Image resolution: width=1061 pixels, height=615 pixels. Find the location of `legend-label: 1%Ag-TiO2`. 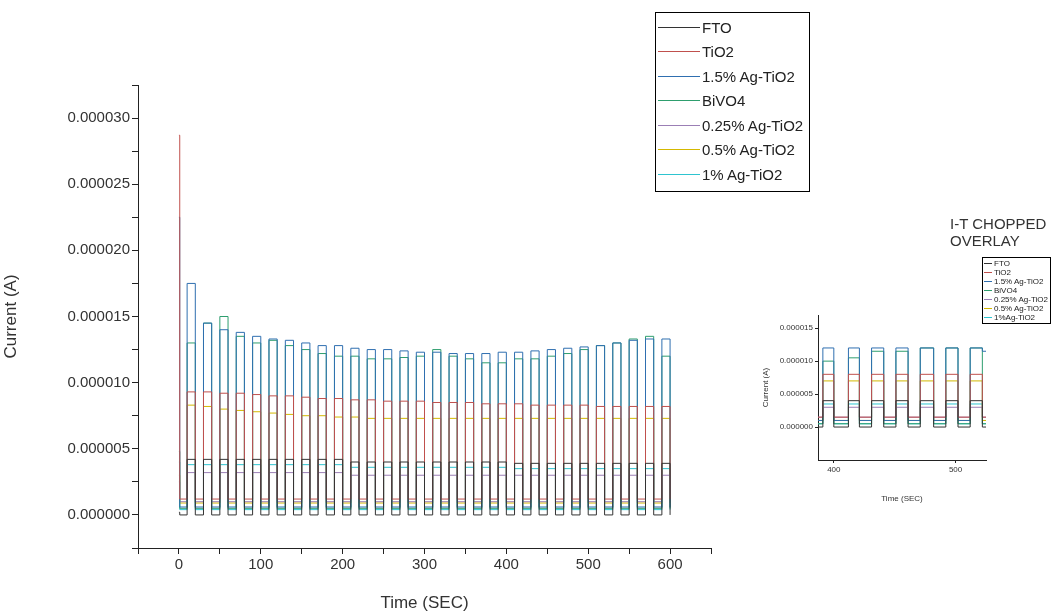

legend-label: 1%Ag-TiO2 is located at coordinates (1015, 317).